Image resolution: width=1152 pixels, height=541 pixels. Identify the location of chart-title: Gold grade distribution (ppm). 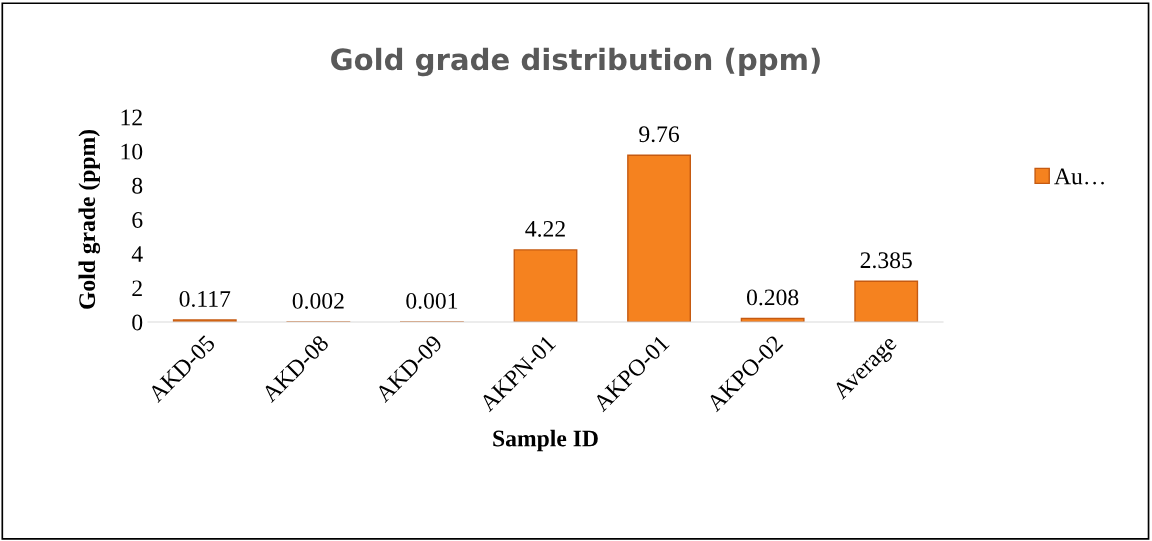
(575, 62).